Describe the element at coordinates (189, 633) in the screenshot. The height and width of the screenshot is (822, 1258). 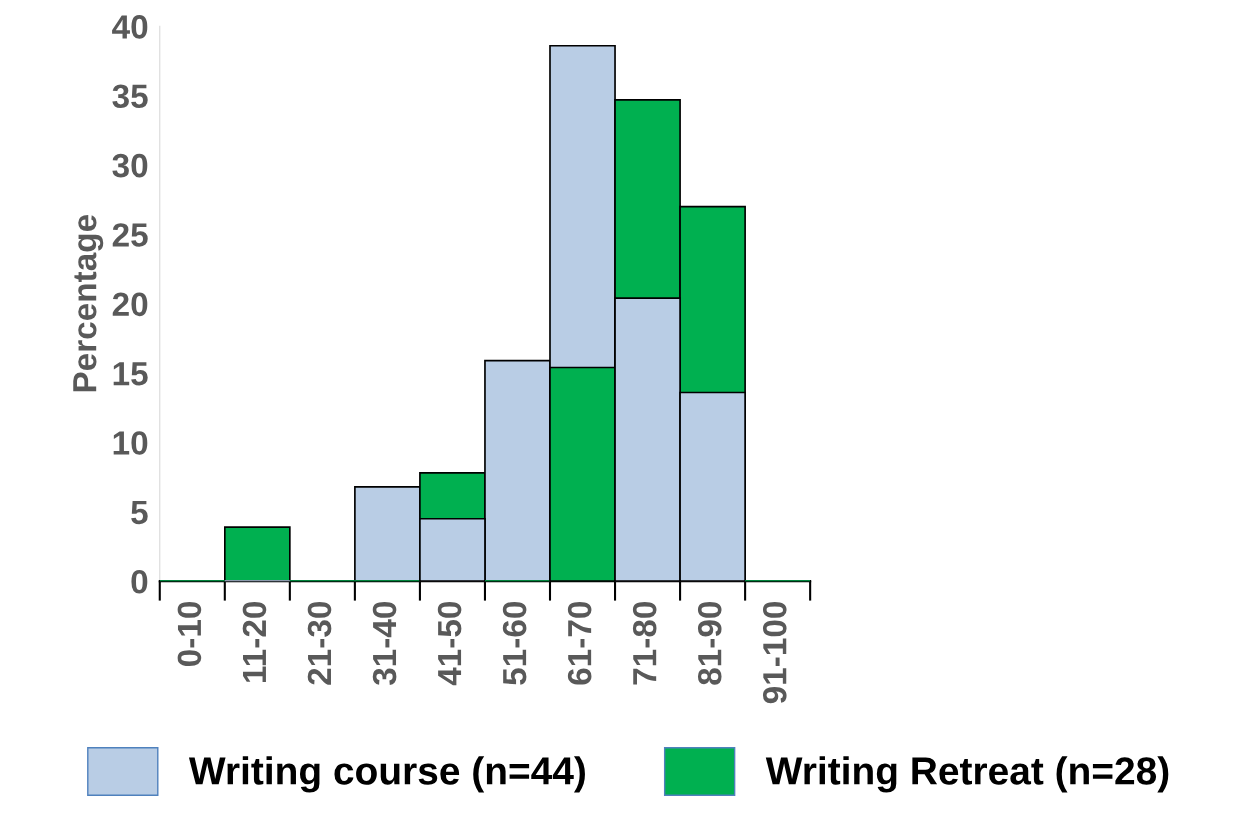
I see `x-tick-label: 0-10` at that location.